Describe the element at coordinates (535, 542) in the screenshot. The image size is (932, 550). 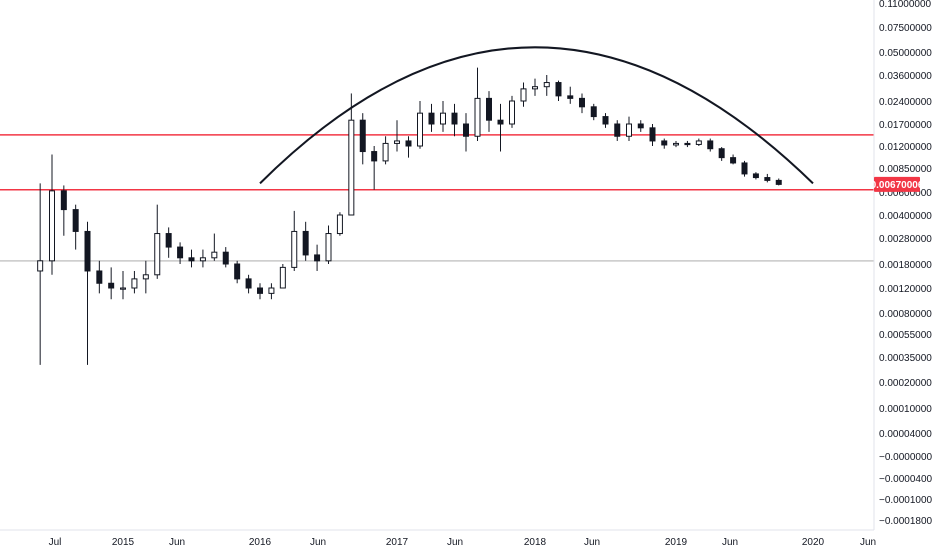
I see `x-tick-label: 2018` at that location.